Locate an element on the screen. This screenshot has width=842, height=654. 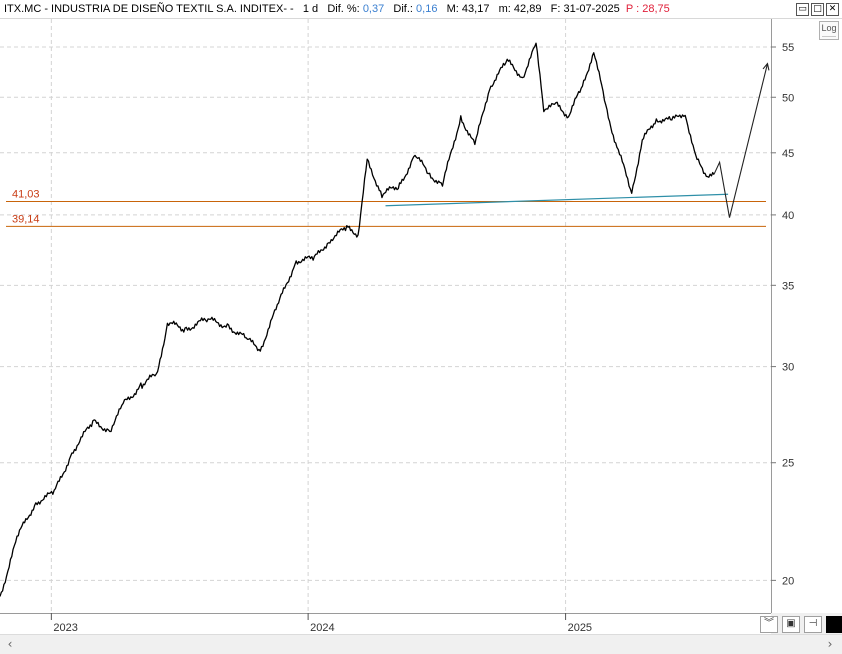
x-axis-ticks: 2023 2024 2025 is located at coordinates (321, 623).